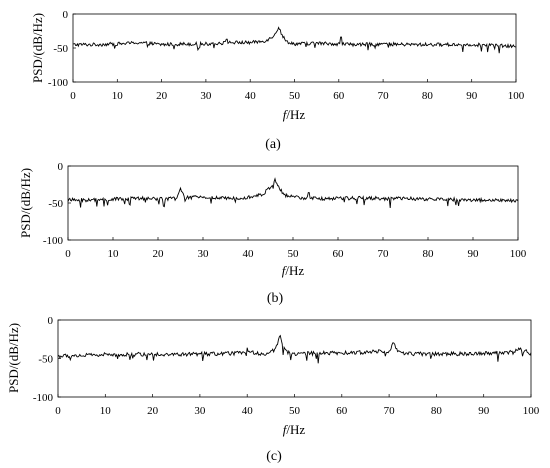  I want to click on y-axis-label-a: PSD/(dB/Hz), so click(37, 48).